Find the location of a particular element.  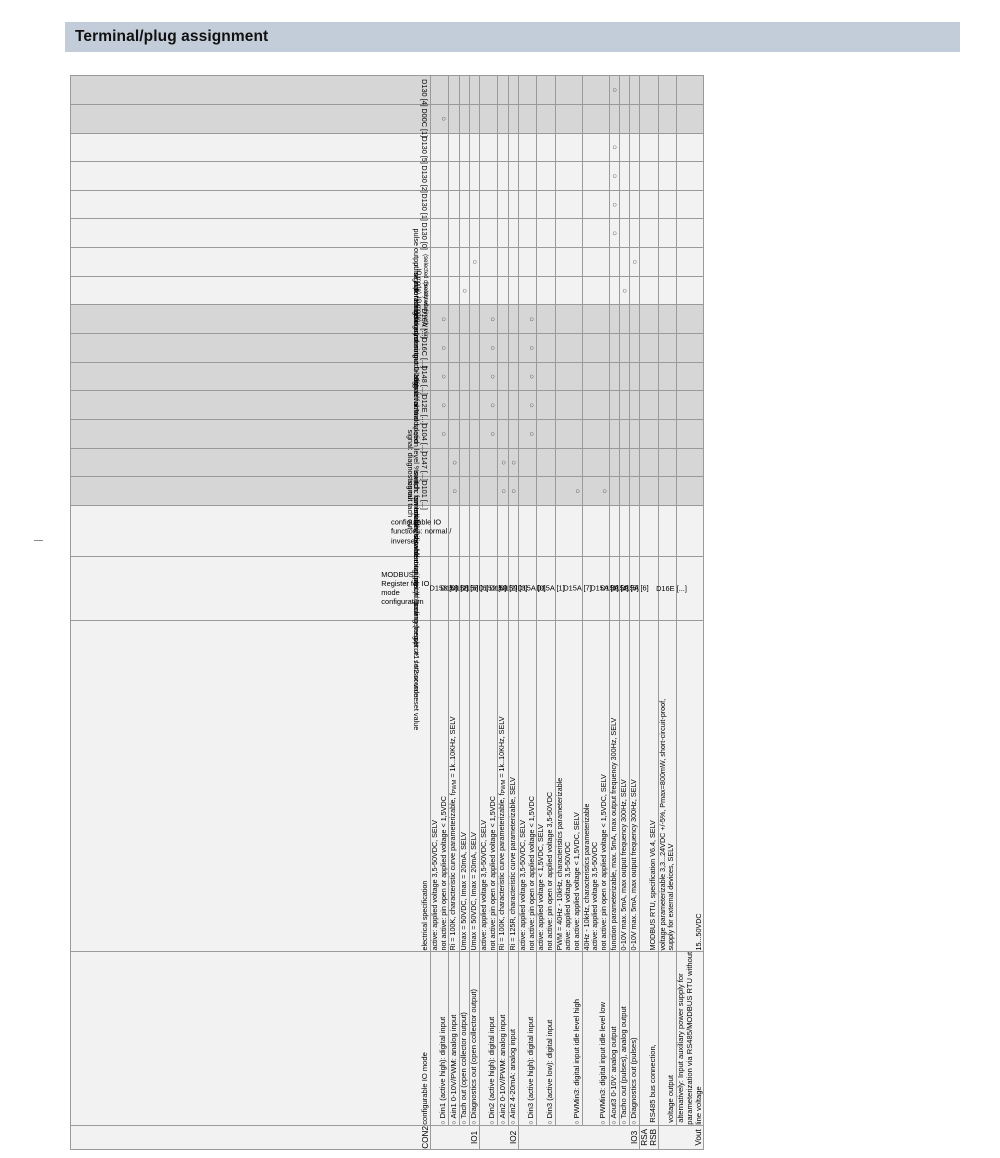

function-column-register-d101: D101 [...] is located at coordinates (424, 495).